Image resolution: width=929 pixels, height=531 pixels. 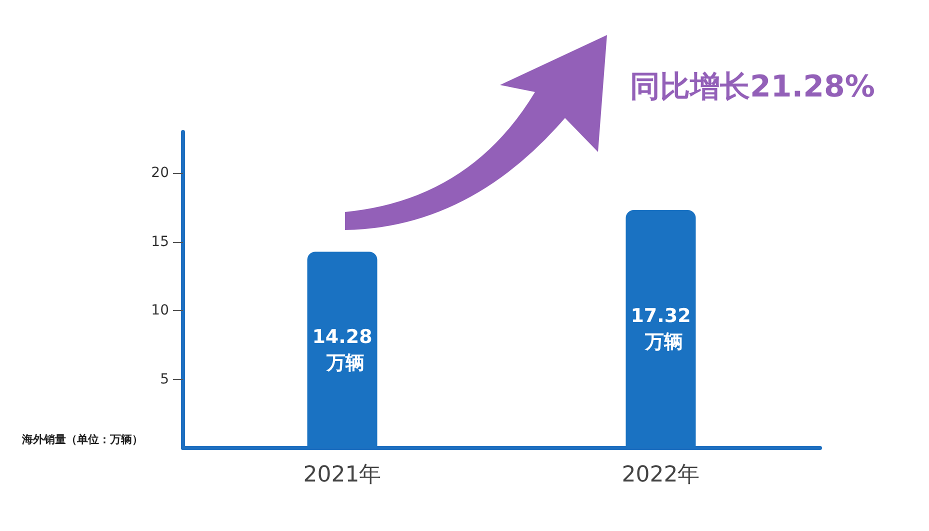 I want to click on y-tick-label: 5, so click(x=164, y=379).